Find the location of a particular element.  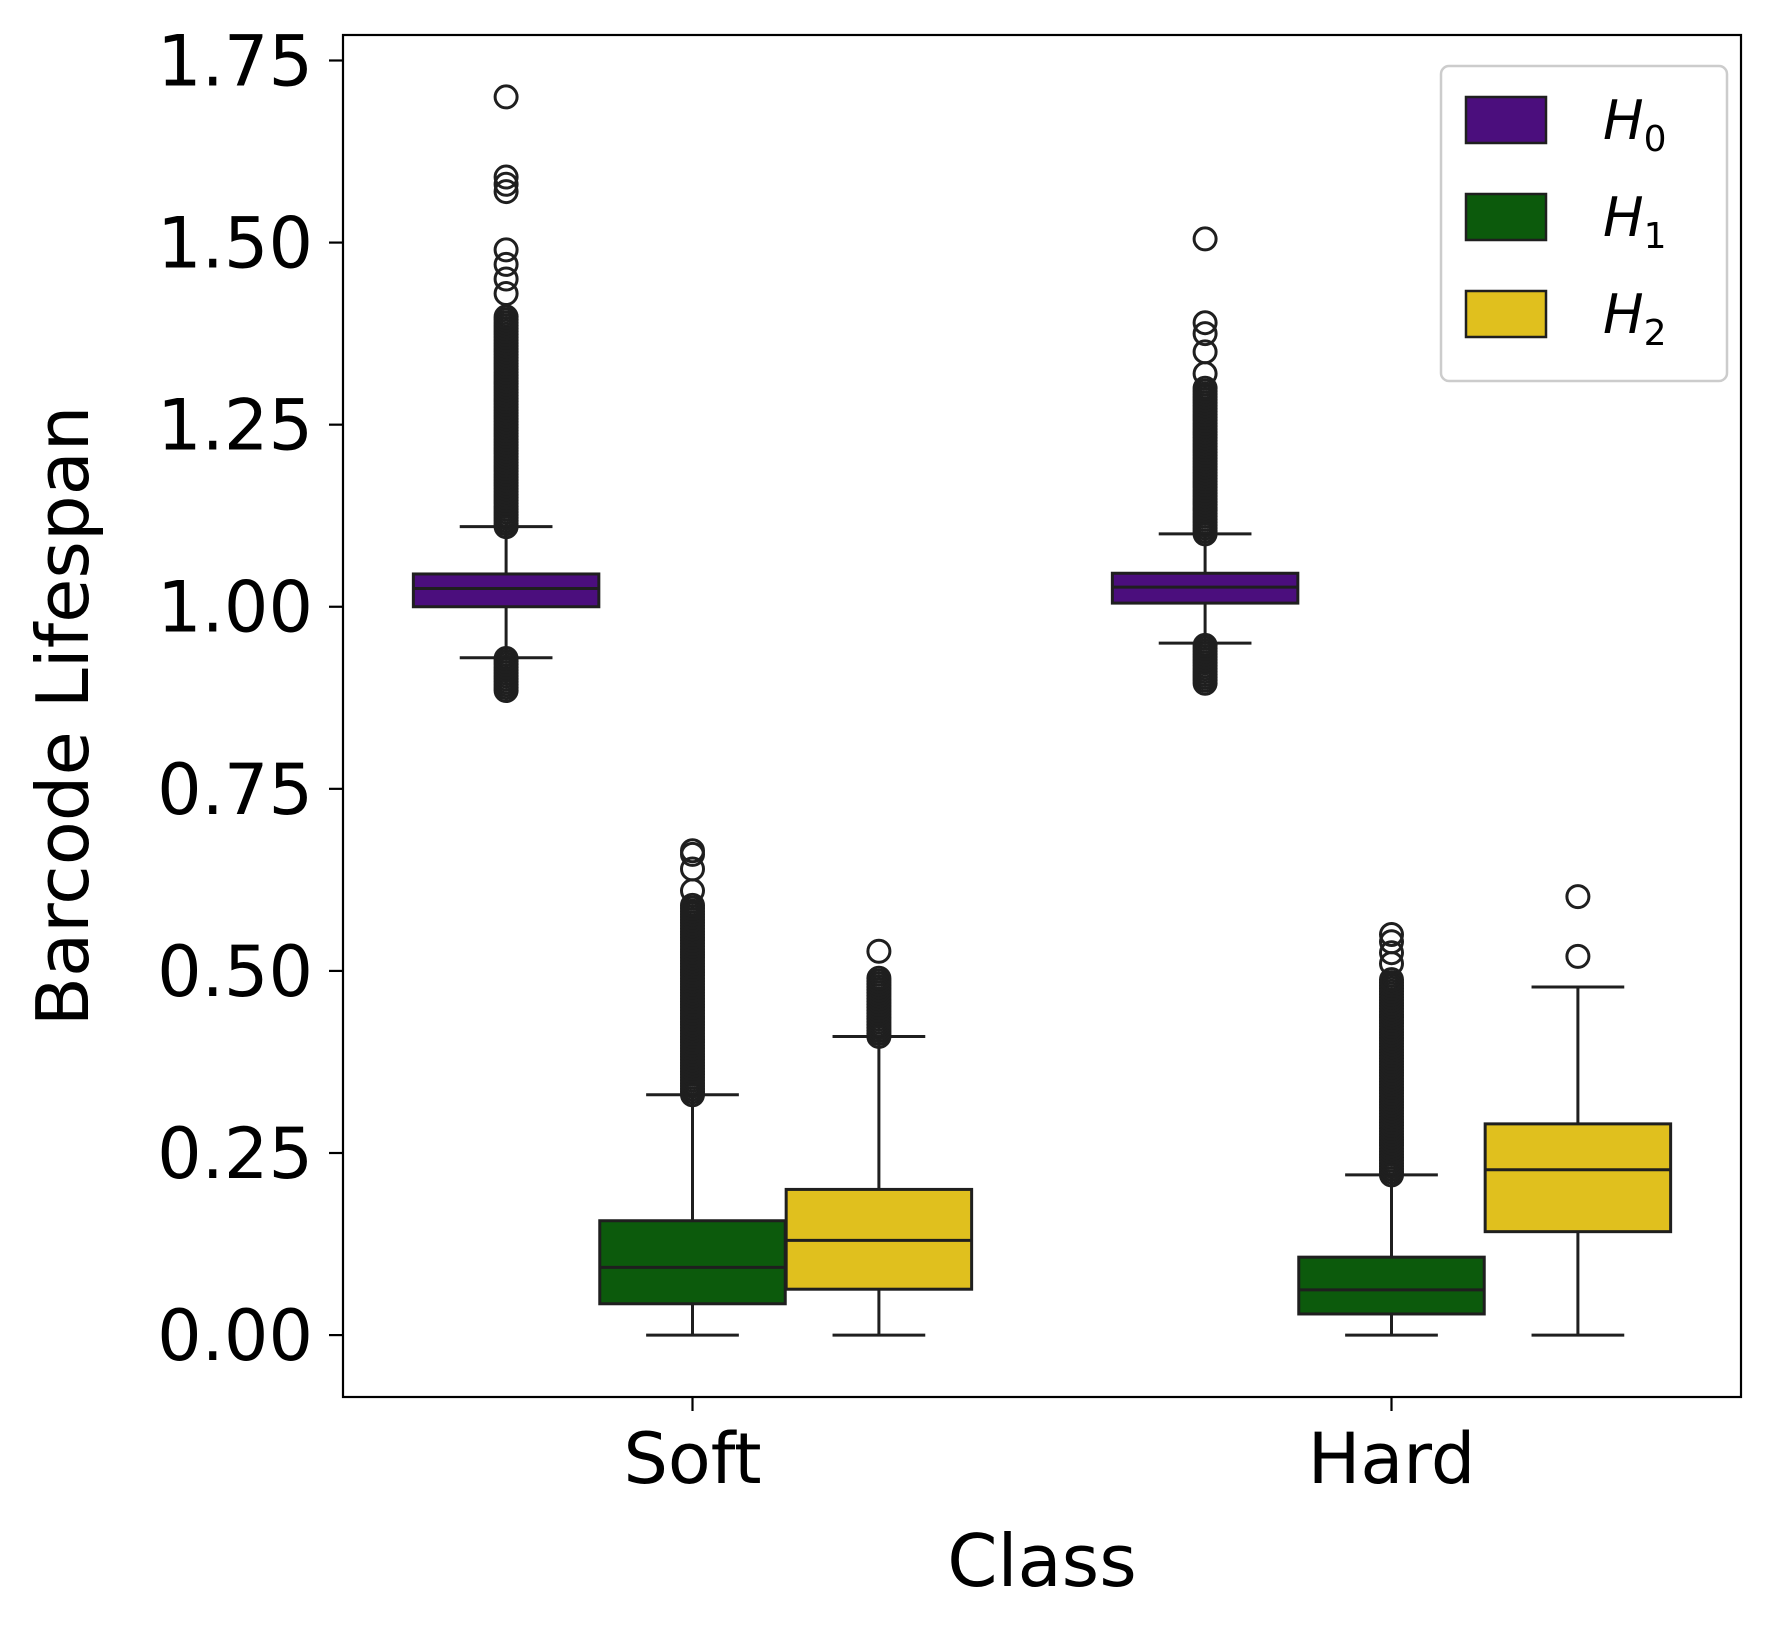

legend-label-h2: H2 is located at coordinates (1635, 318).